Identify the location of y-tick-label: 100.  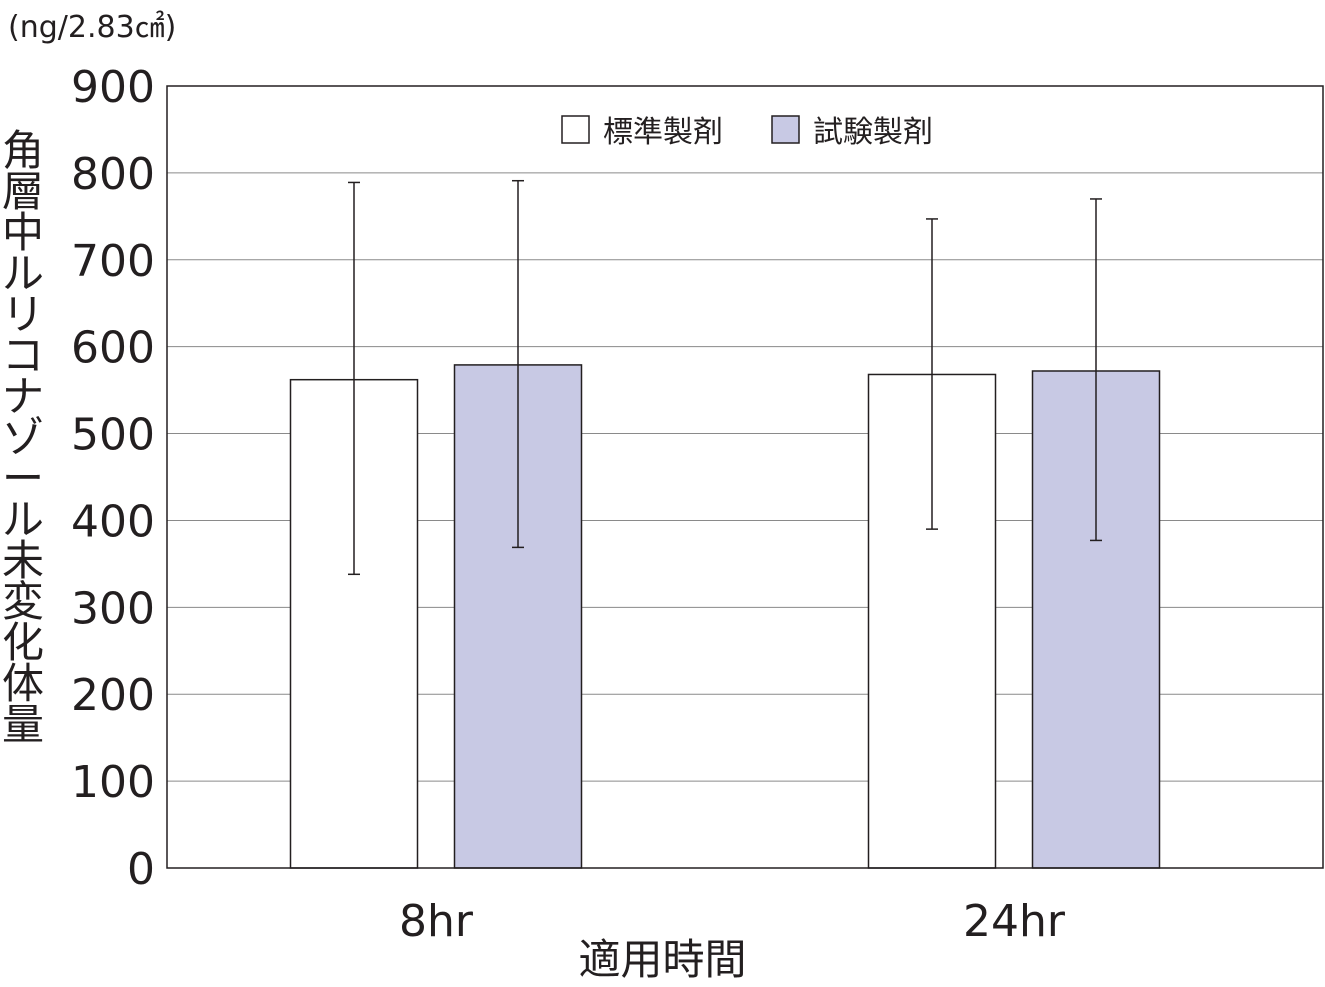
(113, 782).